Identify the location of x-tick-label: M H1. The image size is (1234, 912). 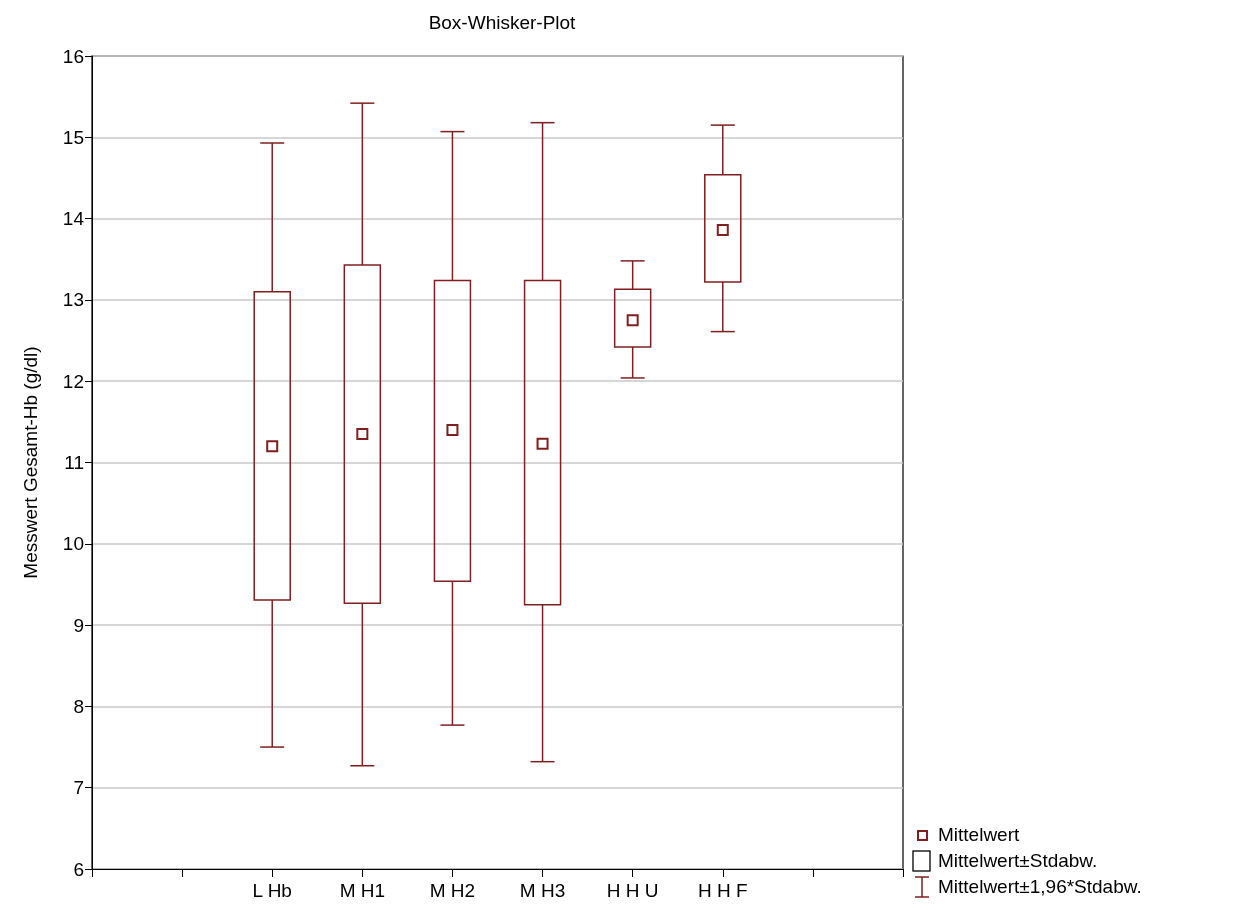
(362, 890).